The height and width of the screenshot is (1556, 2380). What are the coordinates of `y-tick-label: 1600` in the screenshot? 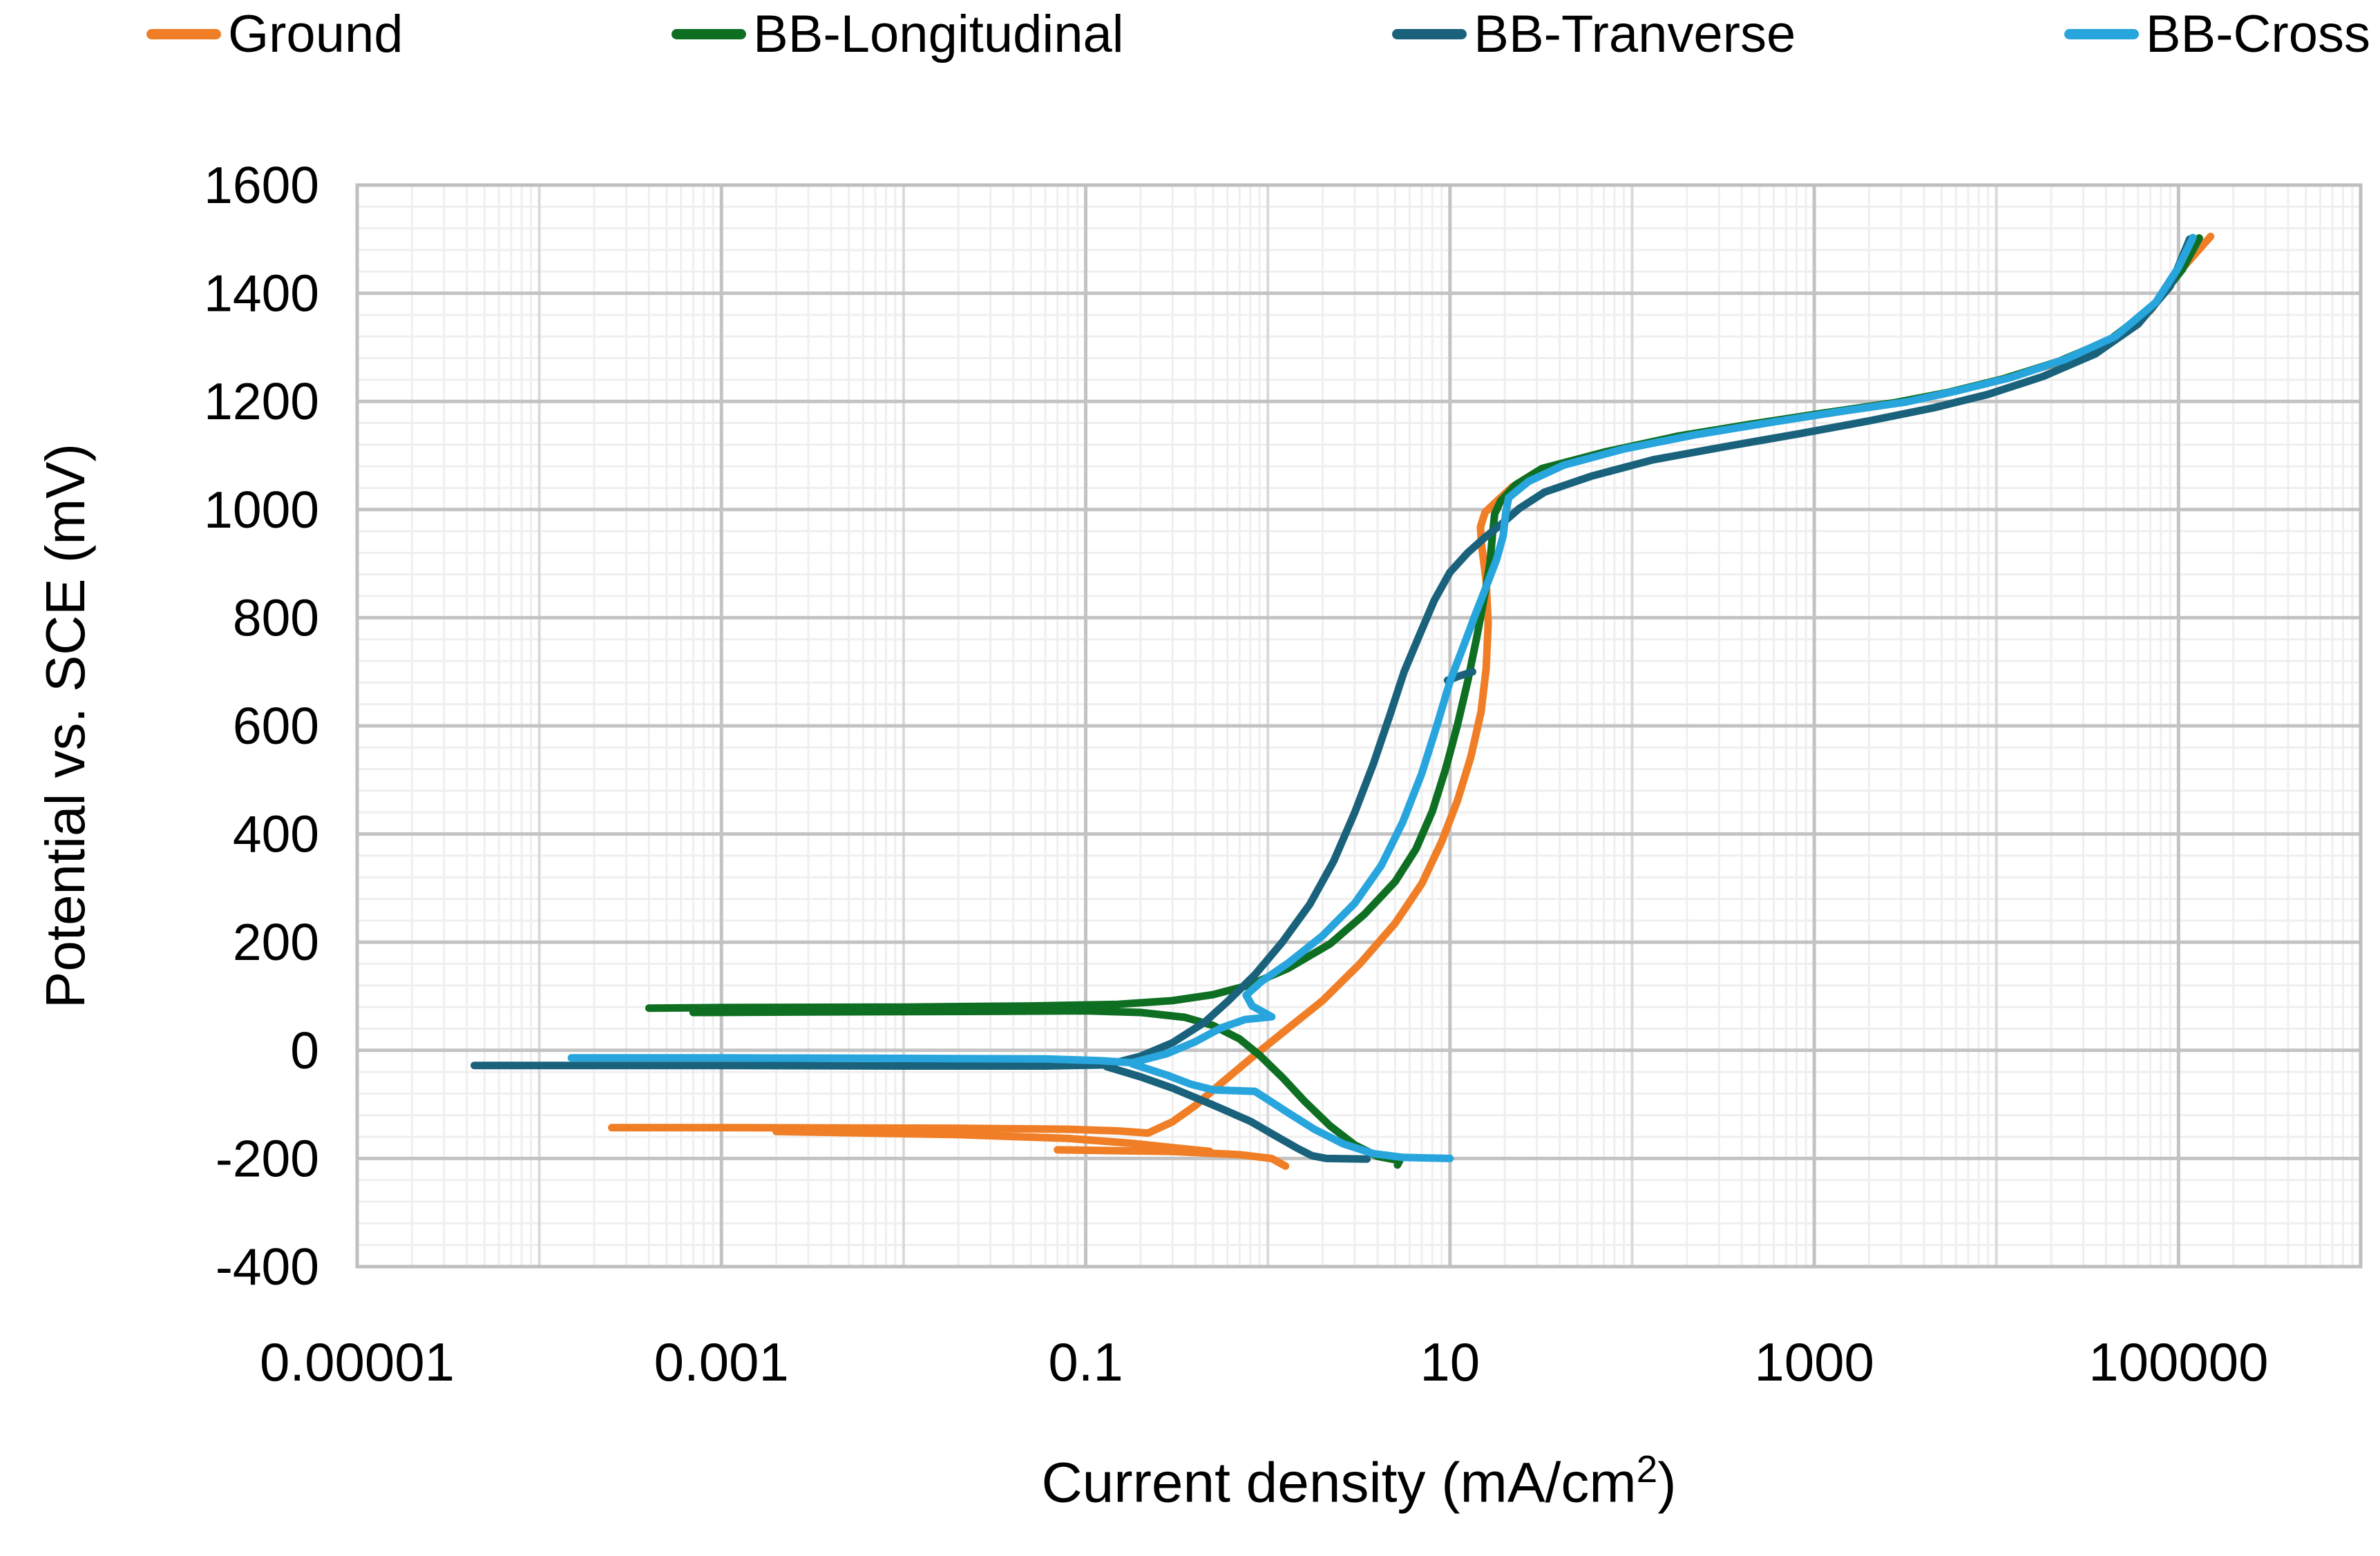 It's located at (261, 185).